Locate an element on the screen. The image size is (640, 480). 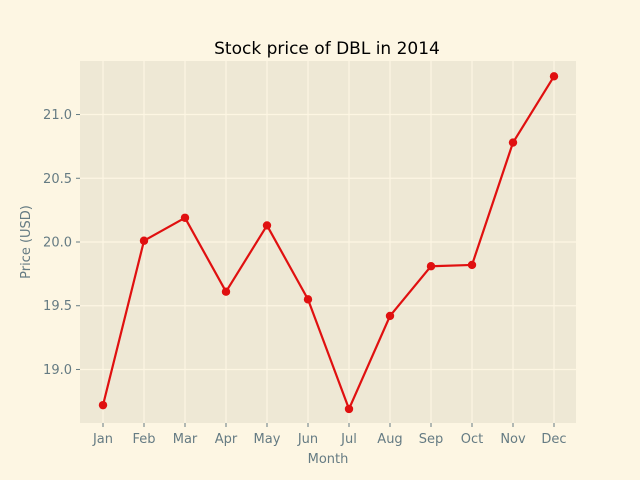
x-tick-label: Feb is located at coordinates (143, 439).